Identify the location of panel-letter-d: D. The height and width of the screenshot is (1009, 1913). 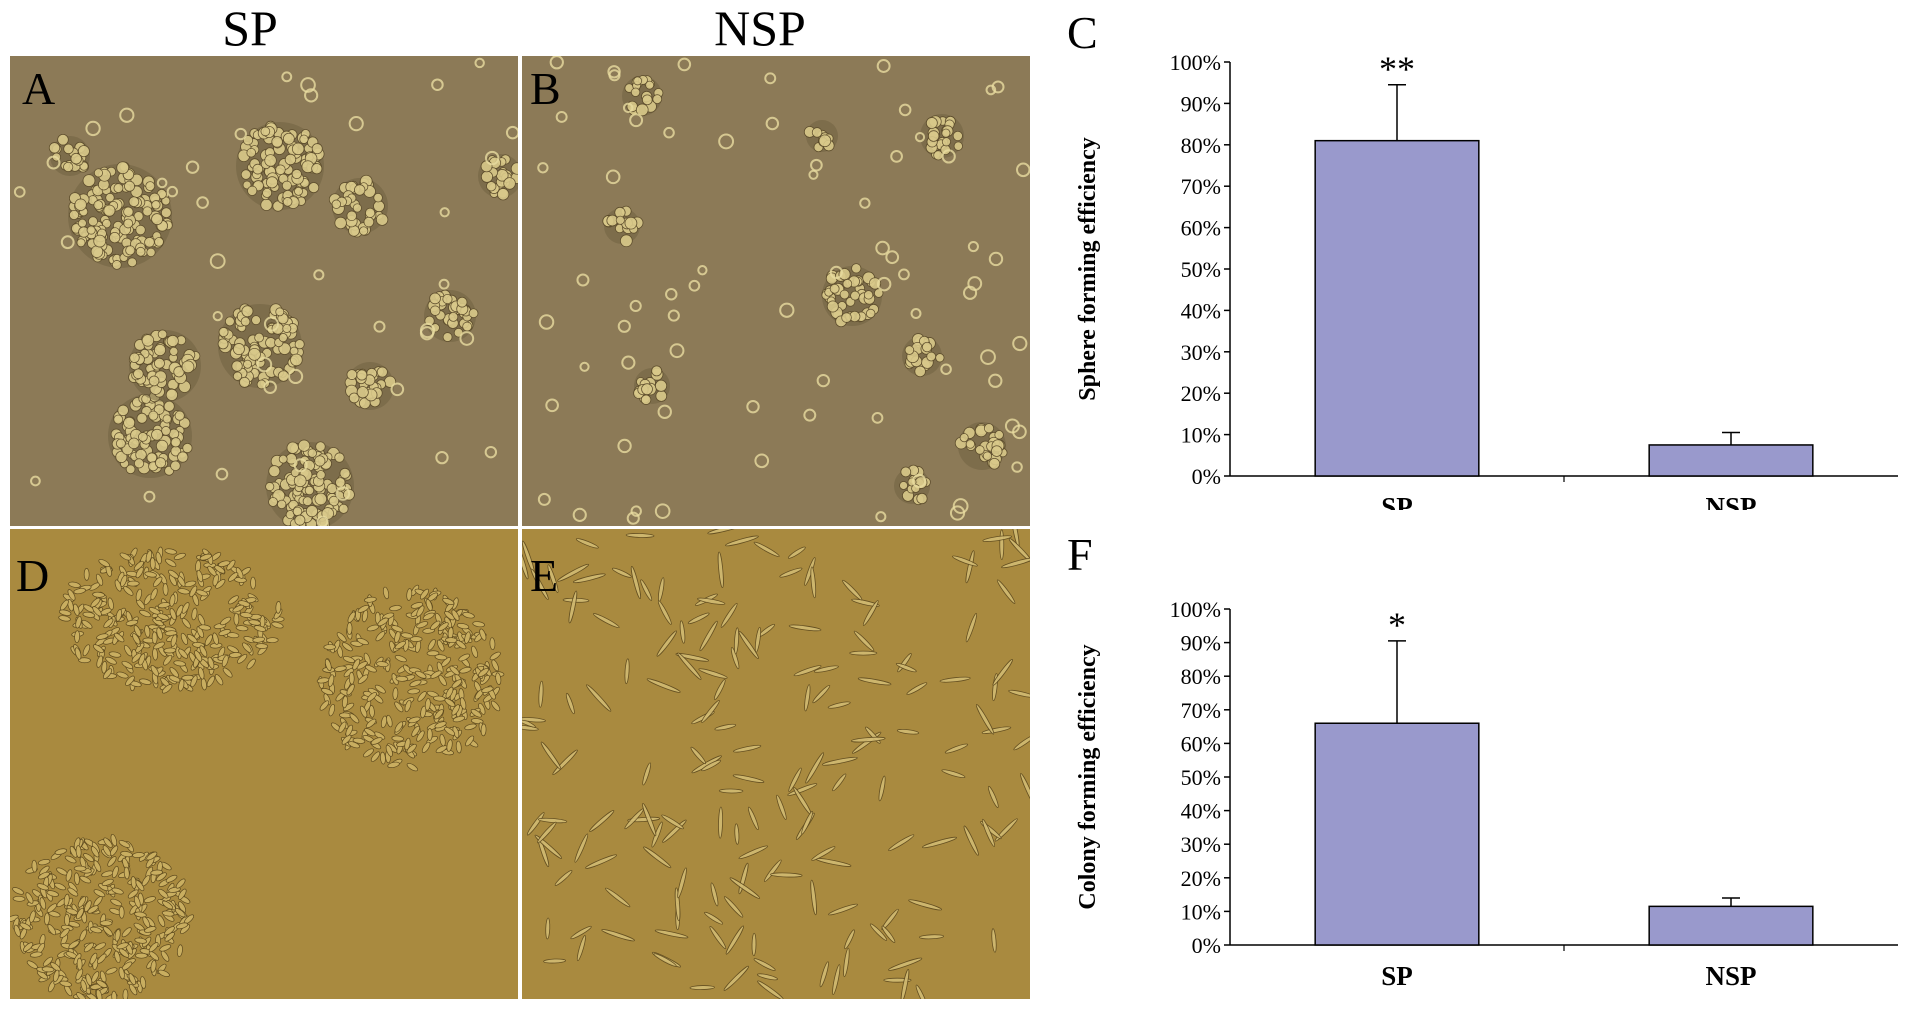
(33, 575).